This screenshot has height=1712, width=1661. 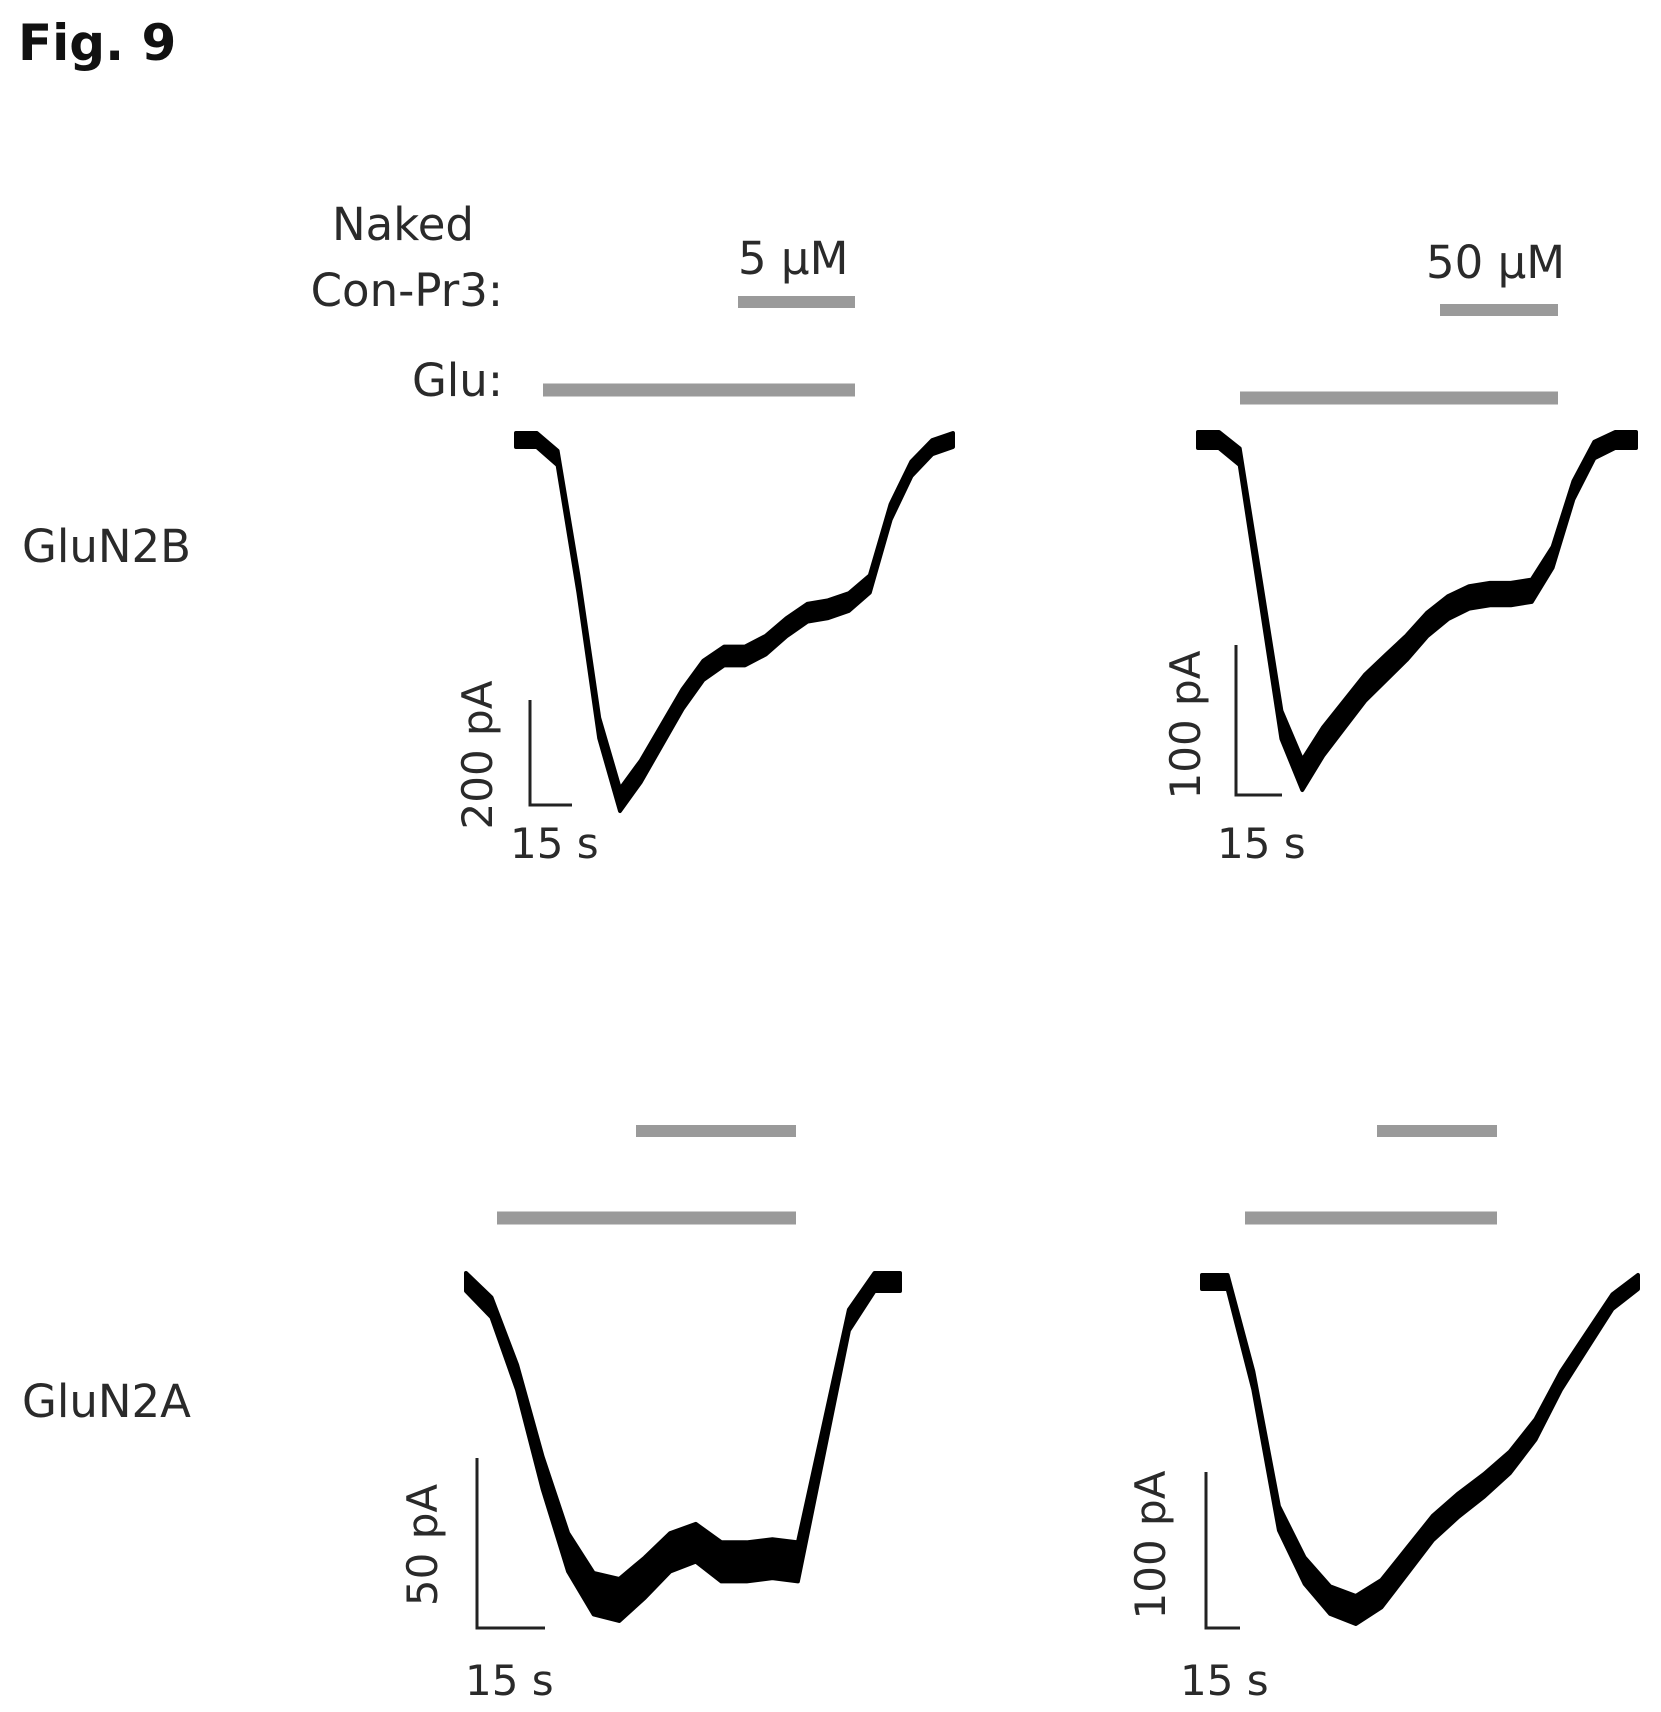 I want to click on label-glu: Glu:, so click(x=457, y=380).